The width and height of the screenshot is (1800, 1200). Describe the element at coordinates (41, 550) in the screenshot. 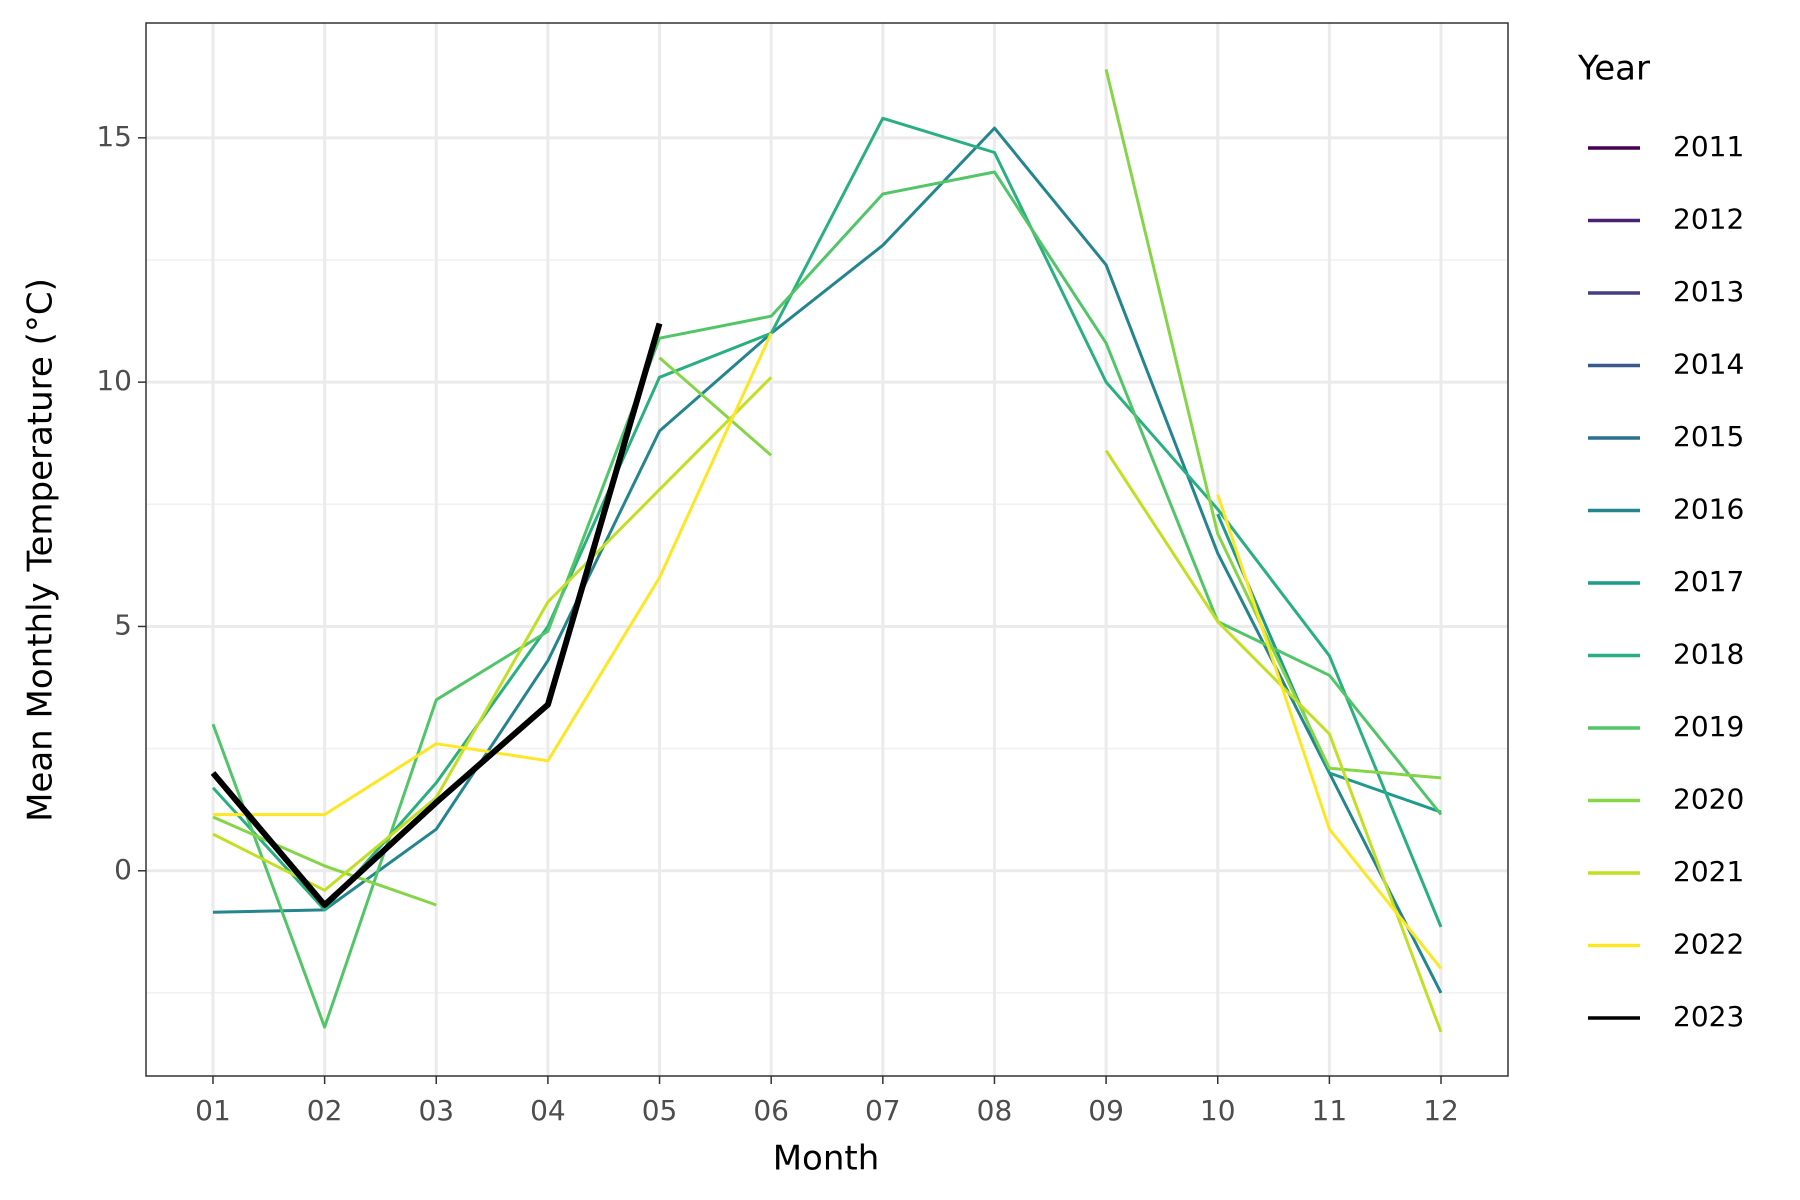

I see `y-axis-label: Mean Monthly Temperature (°C)` at that location.